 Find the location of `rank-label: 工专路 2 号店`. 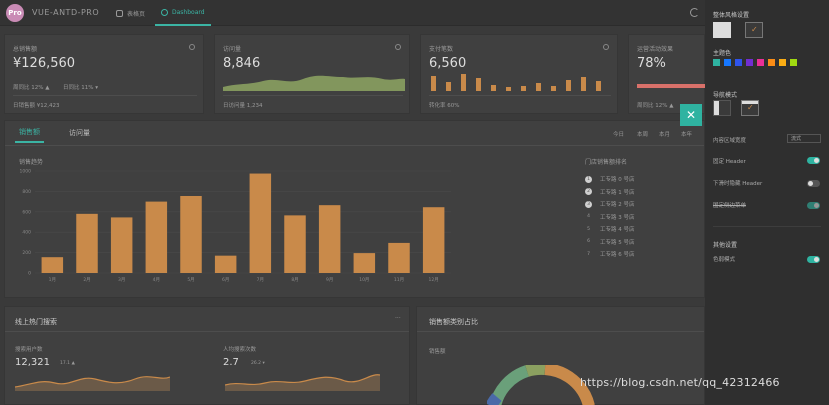

rank-label: 工专路 2 号店 is located at coordinates (617, 205).